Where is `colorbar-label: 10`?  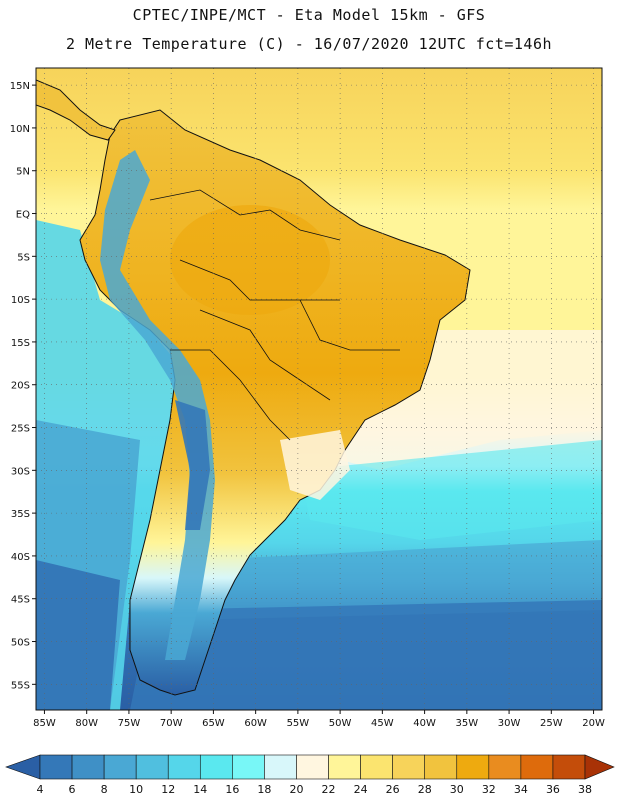 colorbar-label: 10 is located at coordinates (136, 789).